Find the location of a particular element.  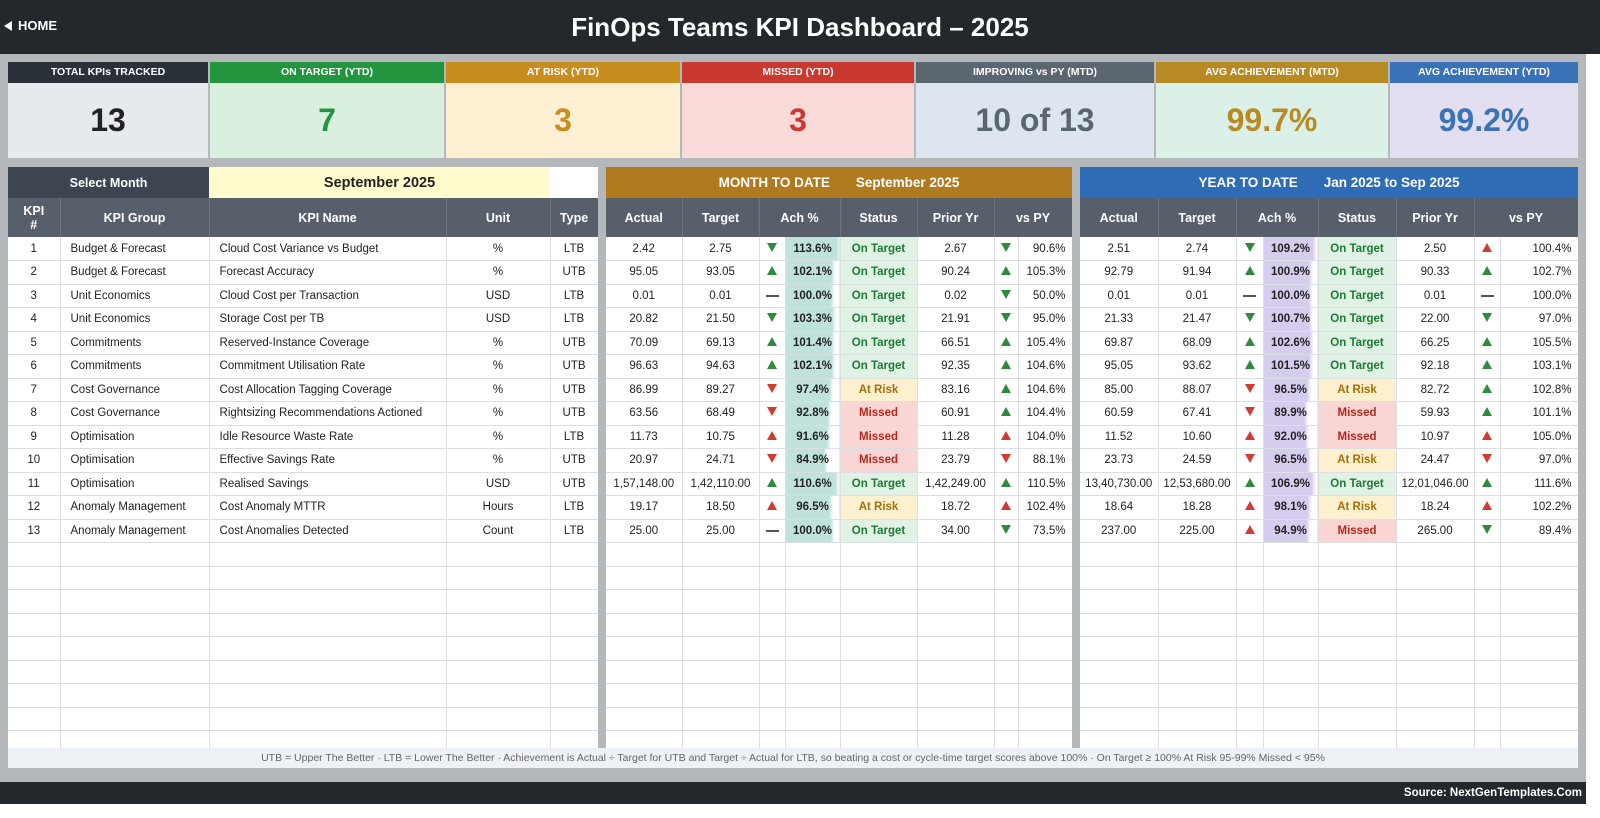

mtd-row: 70.09 69.13 101.4% On Target 66.51 105.4% is located at coordinates (839, 343).